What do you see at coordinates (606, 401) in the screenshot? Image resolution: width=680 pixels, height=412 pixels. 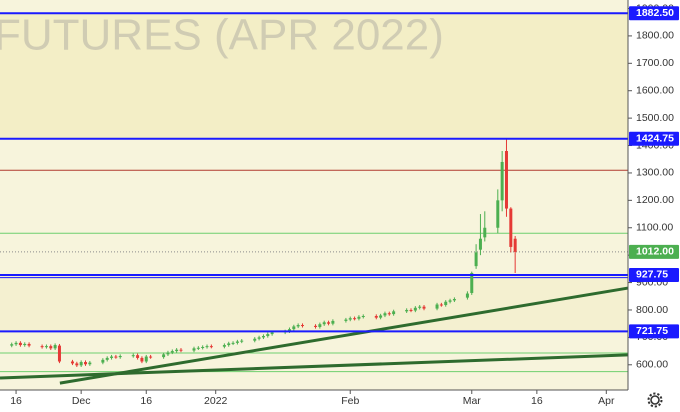 I see `x-tick-label: Apr` at bounding box center [606, 401].